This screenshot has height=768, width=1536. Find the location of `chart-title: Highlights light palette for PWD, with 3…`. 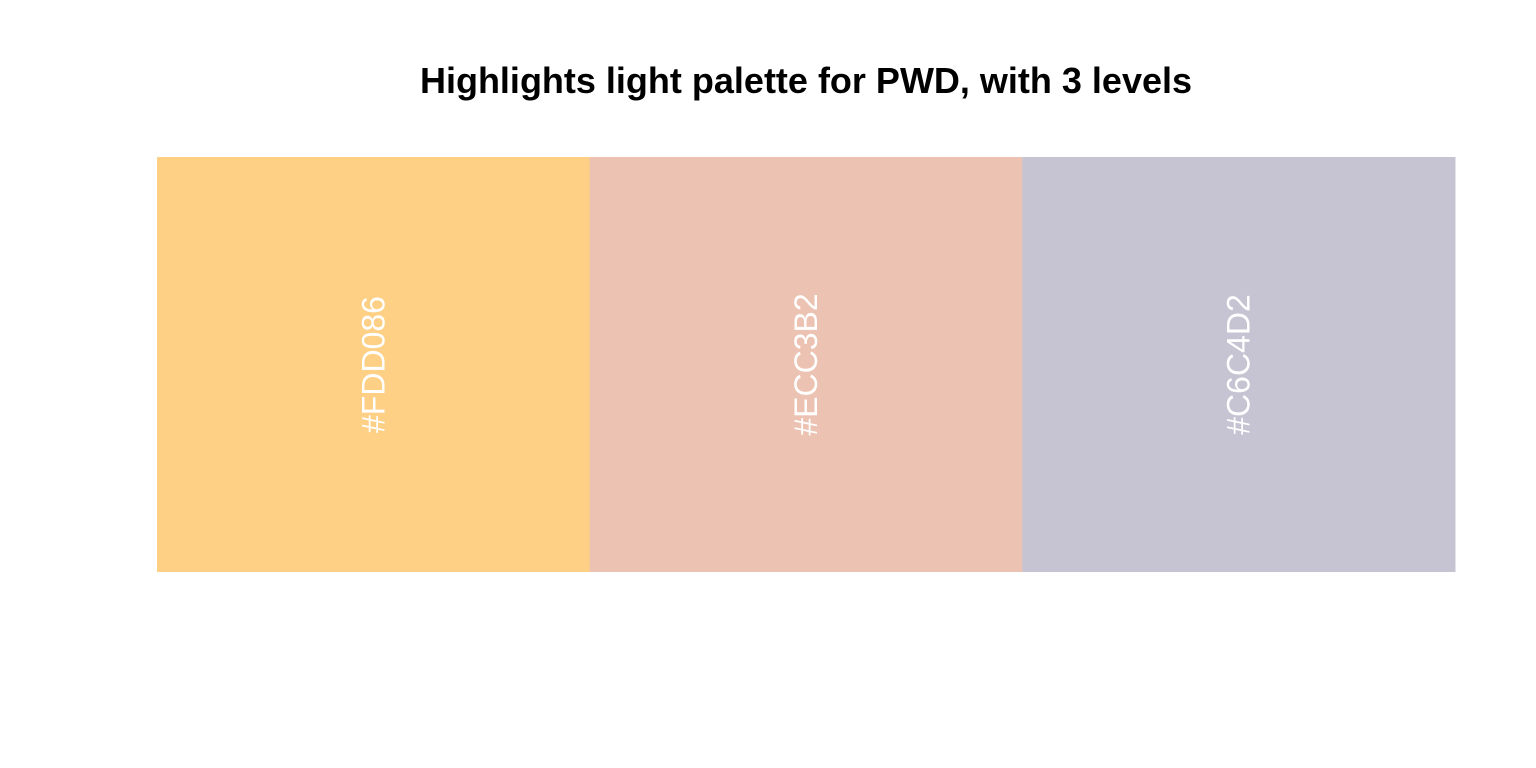

chart-title: Highlights light palette for PWD, with 3… is located at coordinates (806, 80).